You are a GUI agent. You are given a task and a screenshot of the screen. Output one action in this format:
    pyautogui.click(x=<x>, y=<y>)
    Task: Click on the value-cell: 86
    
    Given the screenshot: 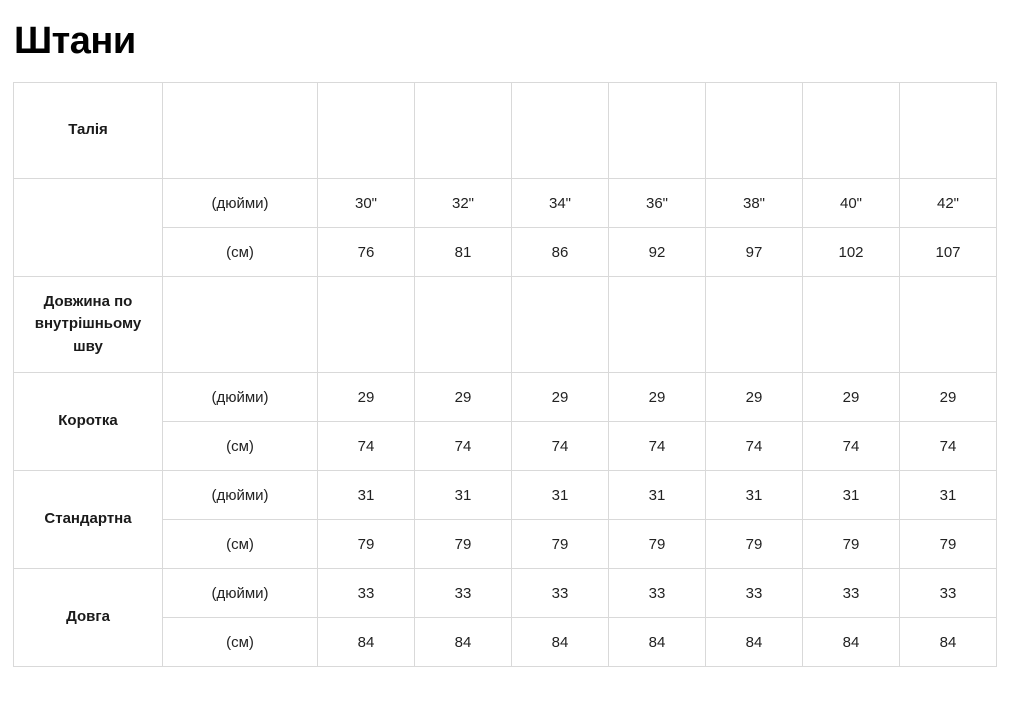 What is the action you would take?
    pyautogui.click(x=560, y=252)
    